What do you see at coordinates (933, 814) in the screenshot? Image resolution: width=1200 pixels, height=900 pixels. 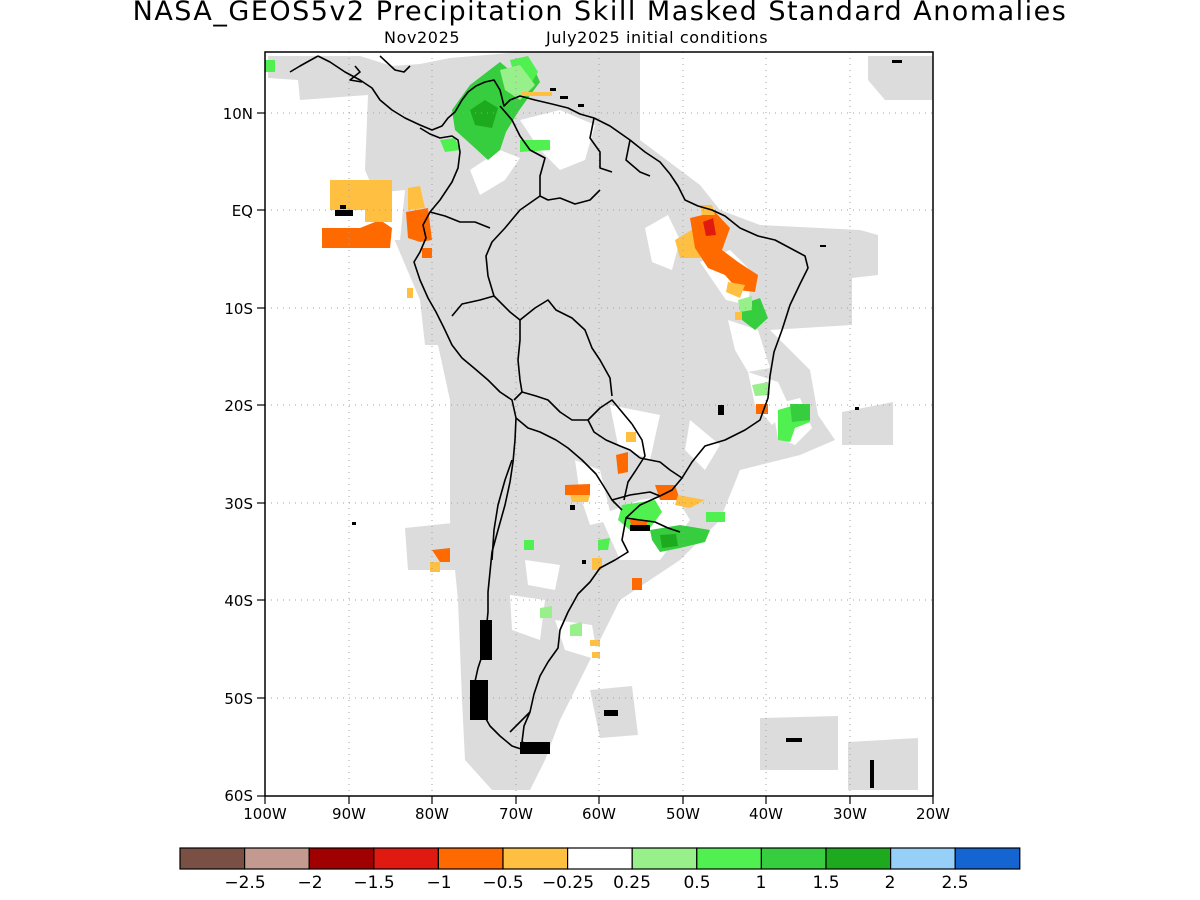 I see `lon-label: 20W` at bounding box center [933, 814].